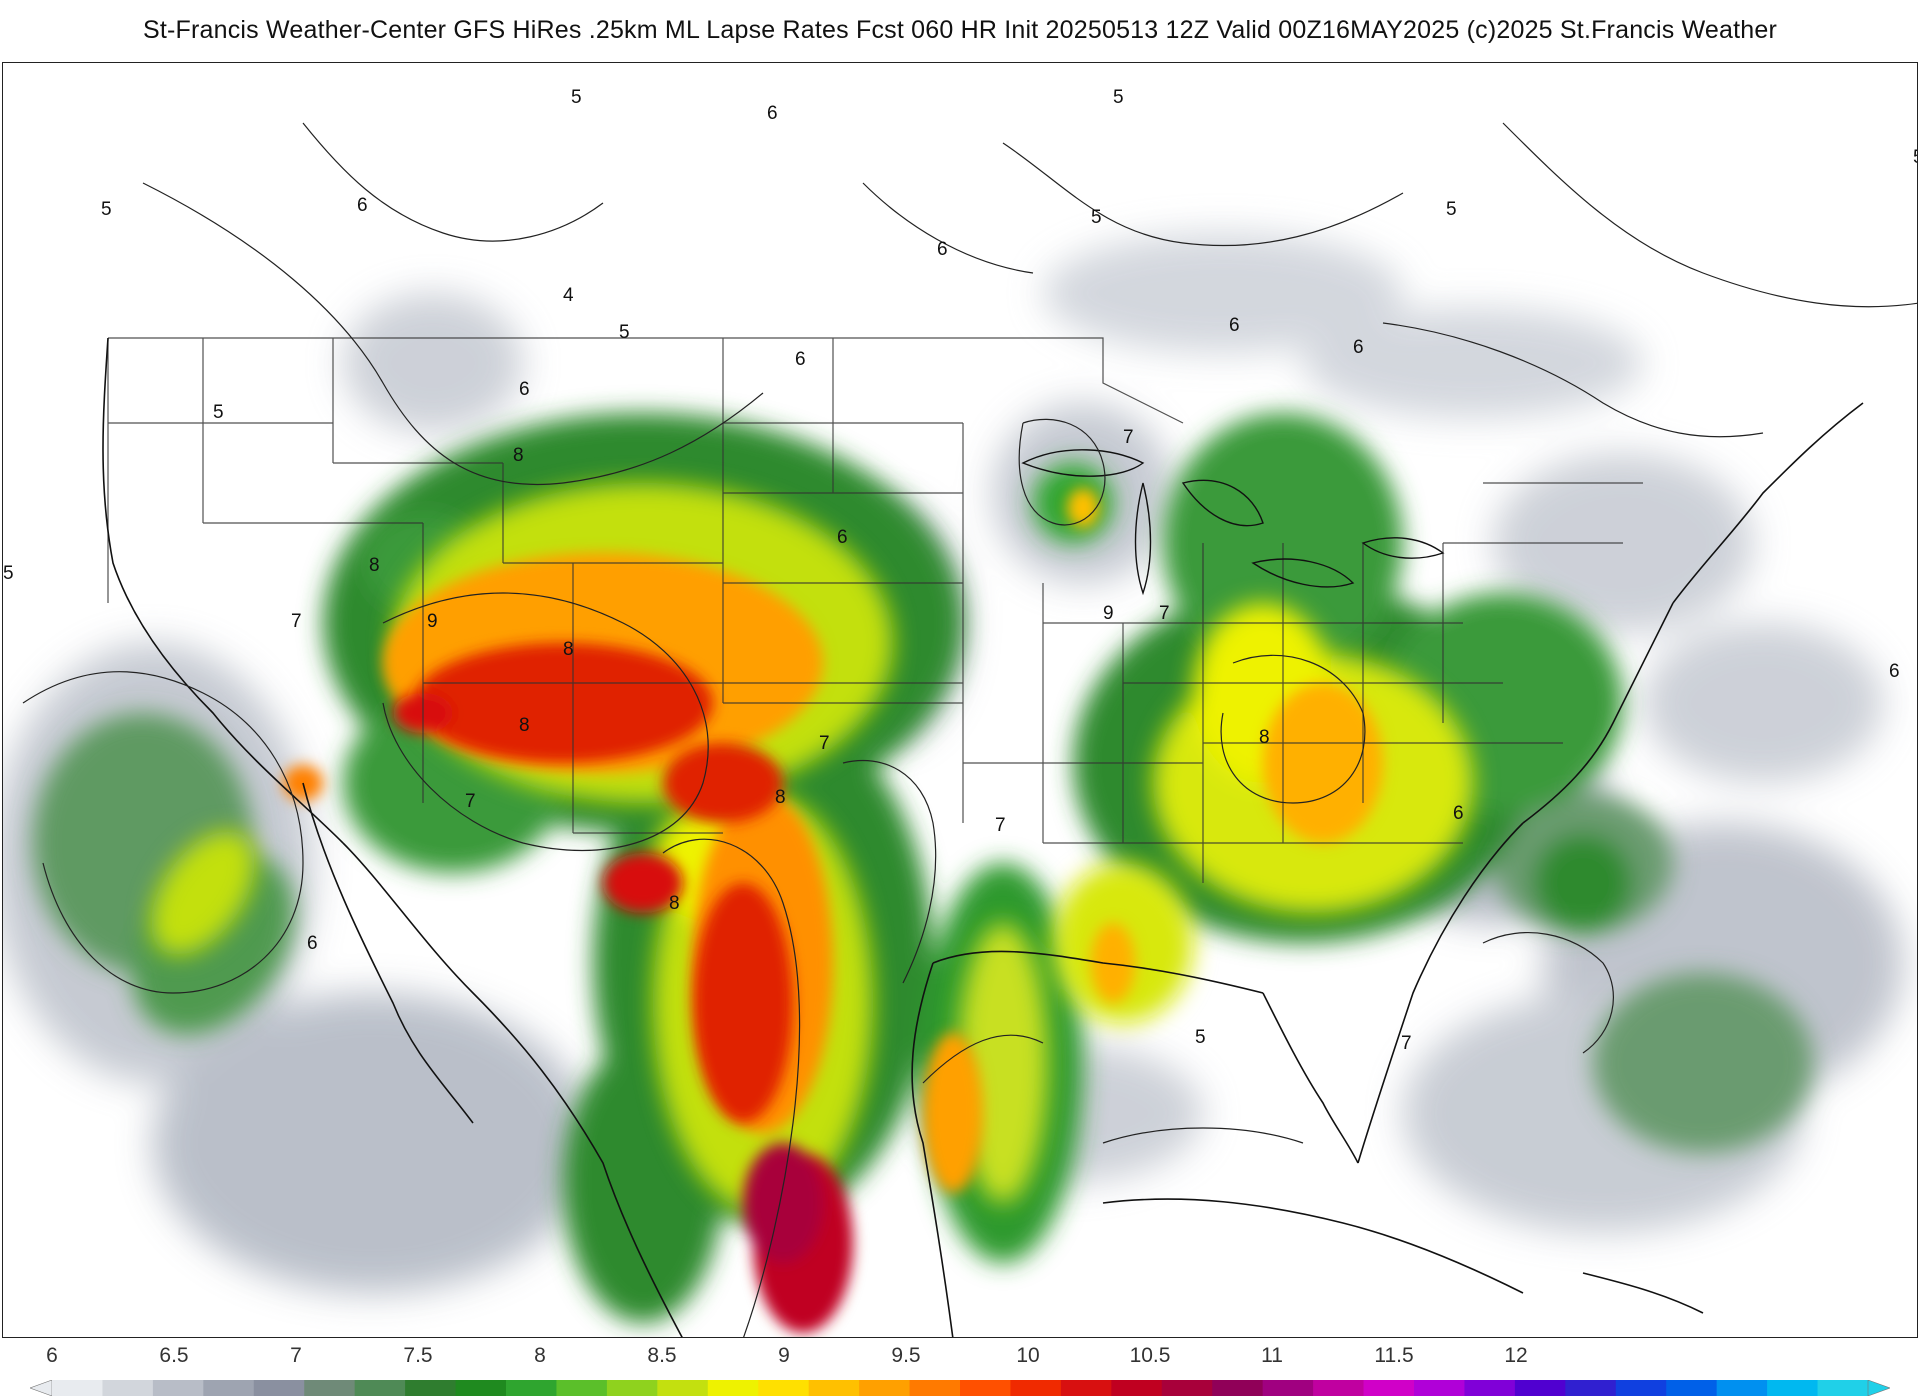  I want to click on legend-tick: 11, so click(1272, 1355).